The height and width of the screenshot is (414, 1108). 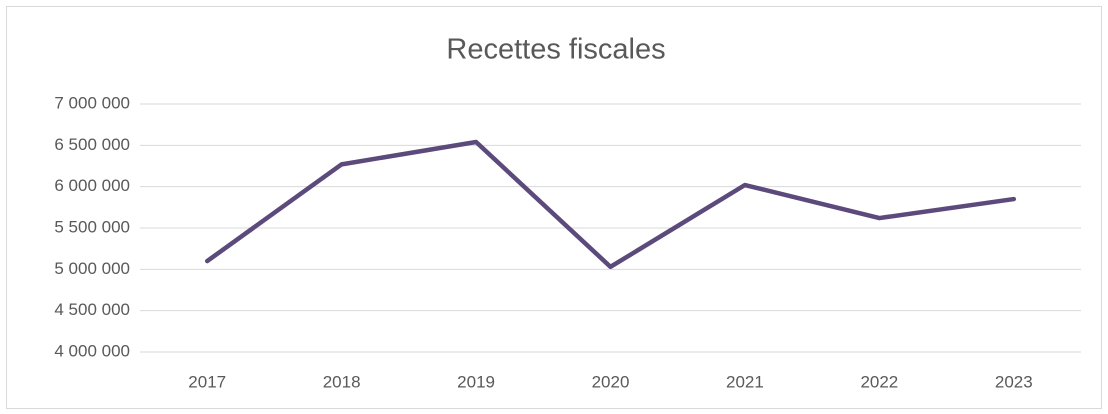 I want to click on y-tick-label: 6 500 000, so click(x=92, y=144).